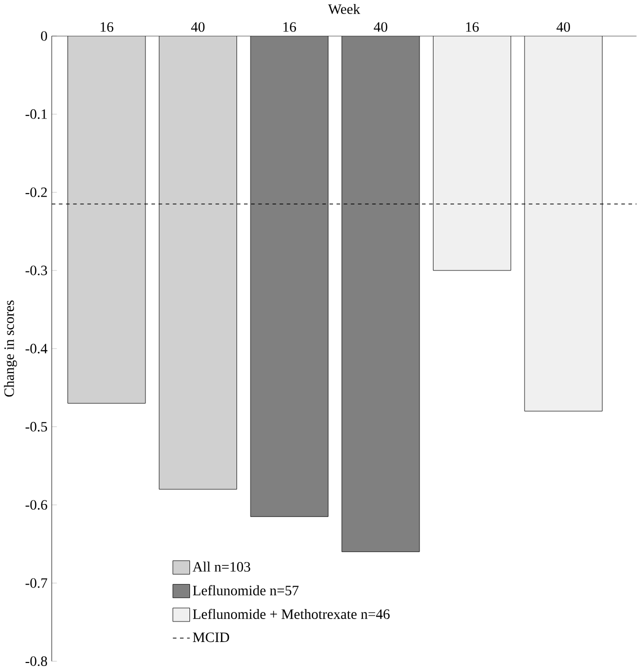  I want to click on legend-label: All n=103, so click(221, 567).